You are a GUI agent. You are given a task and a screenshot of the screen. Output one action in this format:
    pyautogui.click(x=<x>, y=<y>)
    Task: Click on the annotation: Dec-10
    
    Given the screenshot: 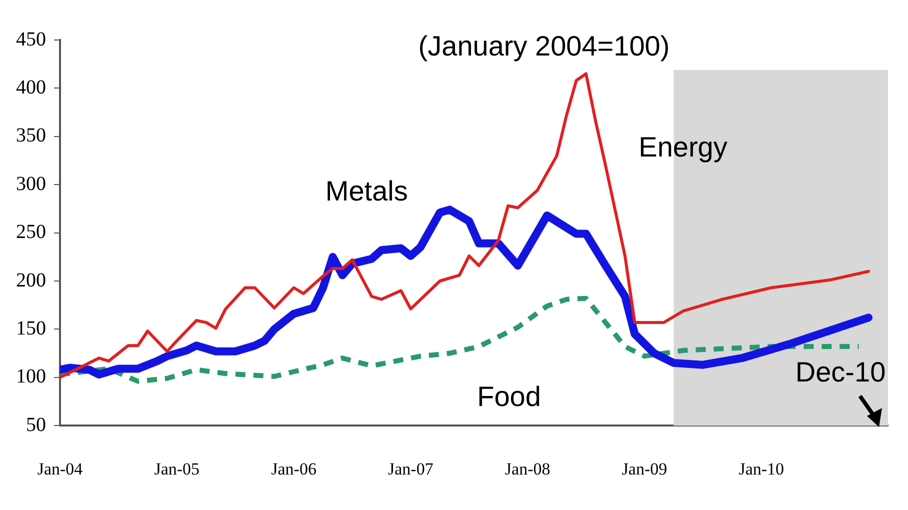 What is the action you would take?
    pyautogui.click(x=840, y=372)
    